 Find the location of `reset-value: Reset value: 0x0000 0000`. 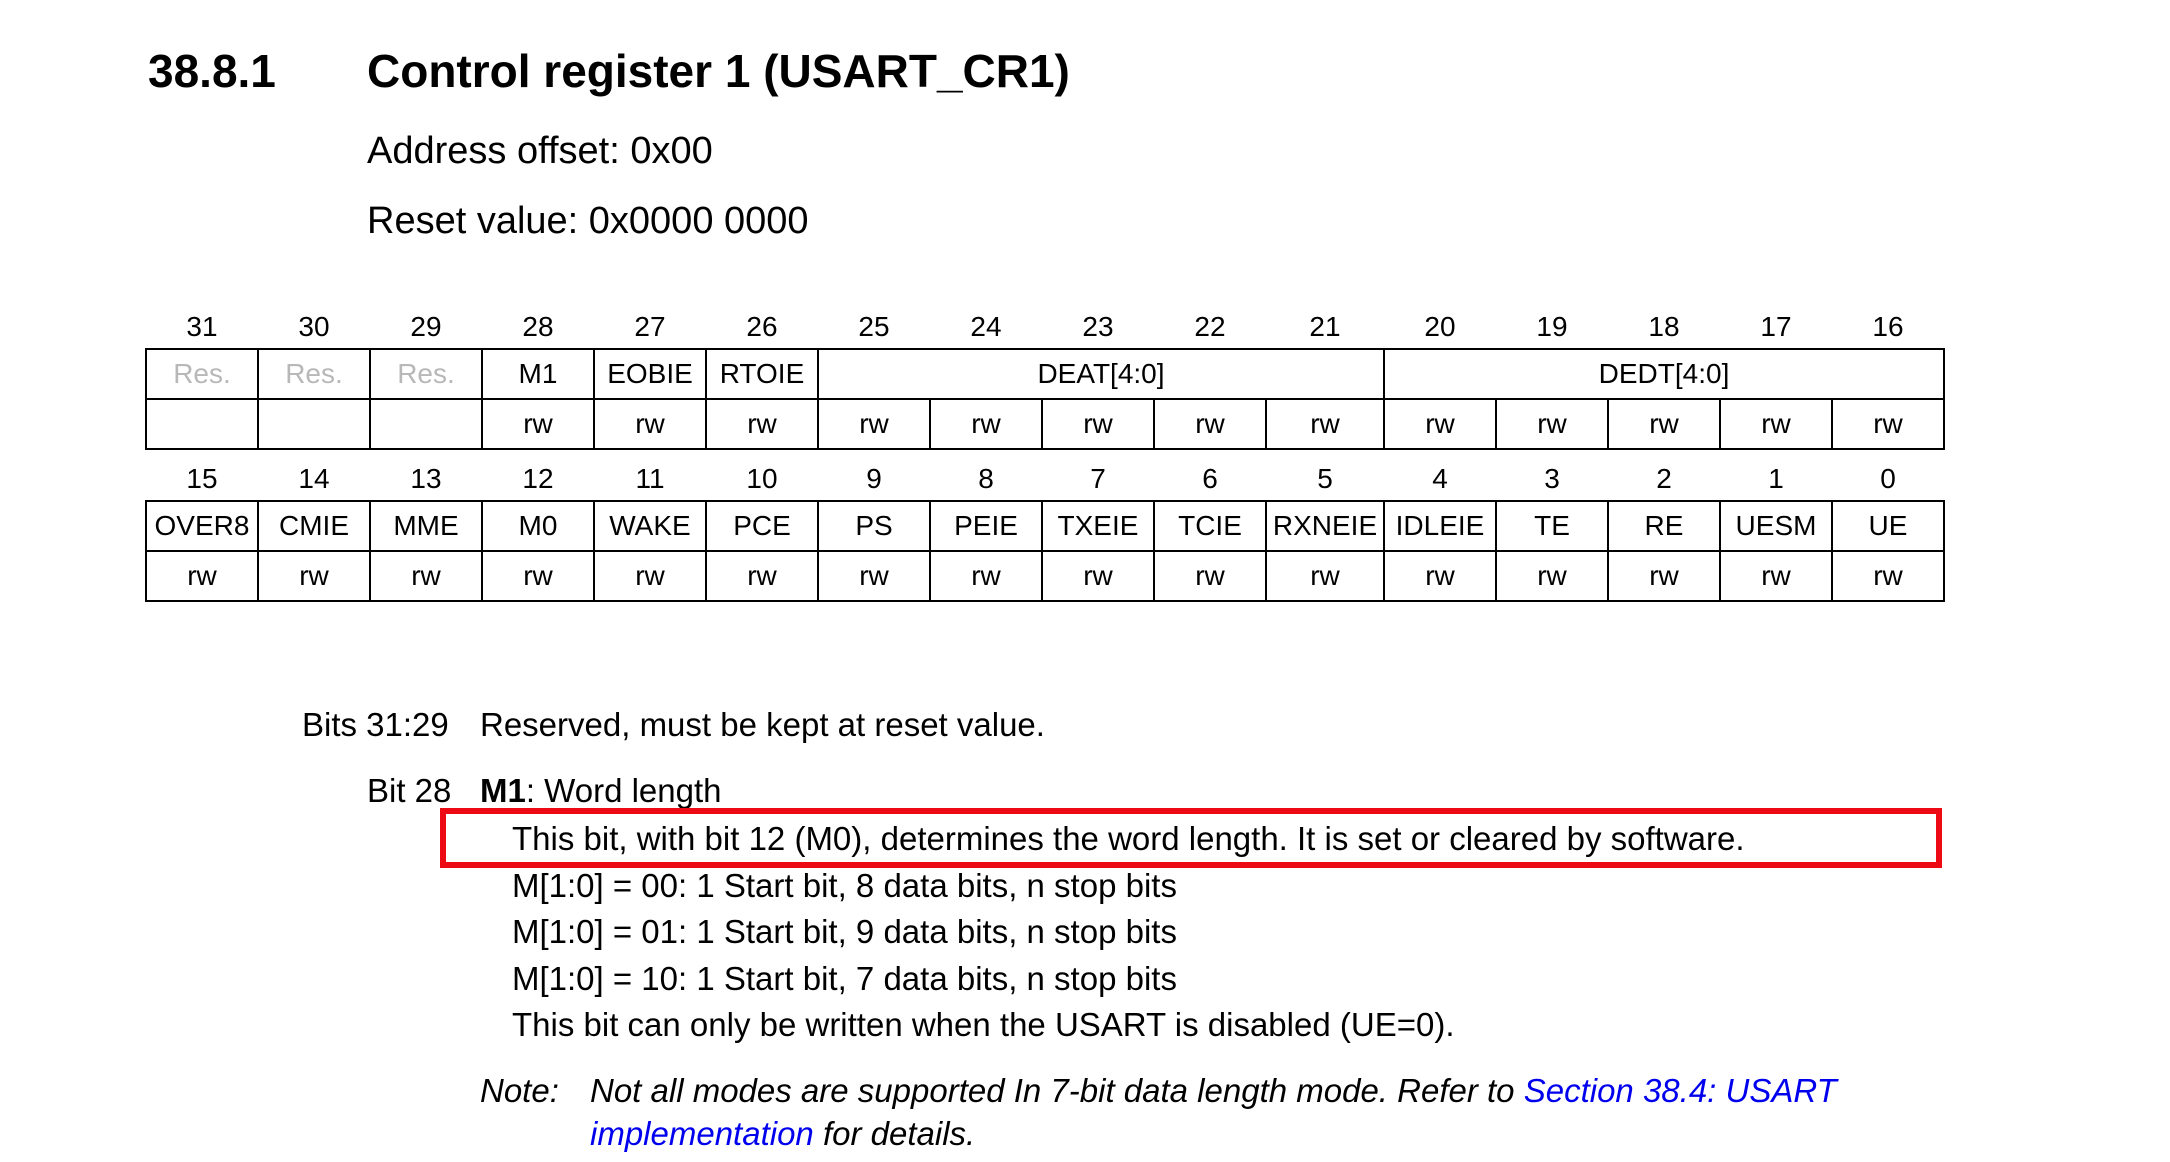

reset-value: Reset value: 0x0000 0000 is located at coordinates (588, 221).